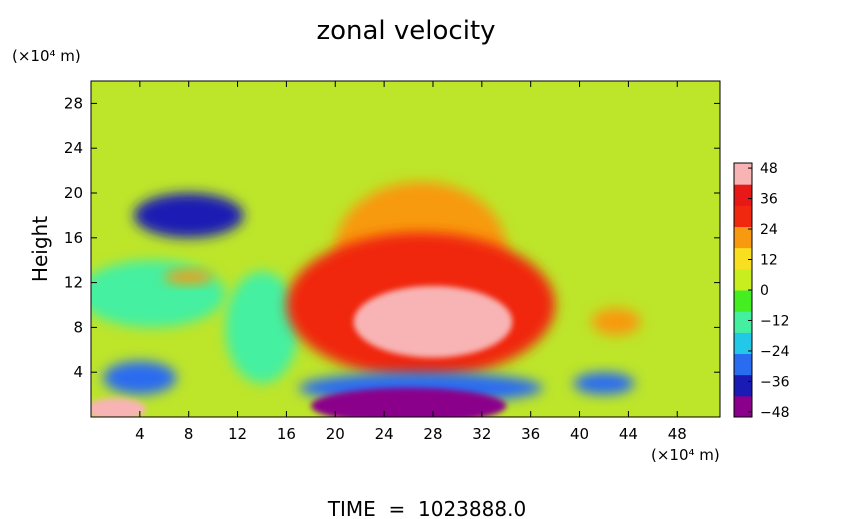 This screenshot has width=854, height=519. I want to click on colorbar-label: 0, so click(764, 291).